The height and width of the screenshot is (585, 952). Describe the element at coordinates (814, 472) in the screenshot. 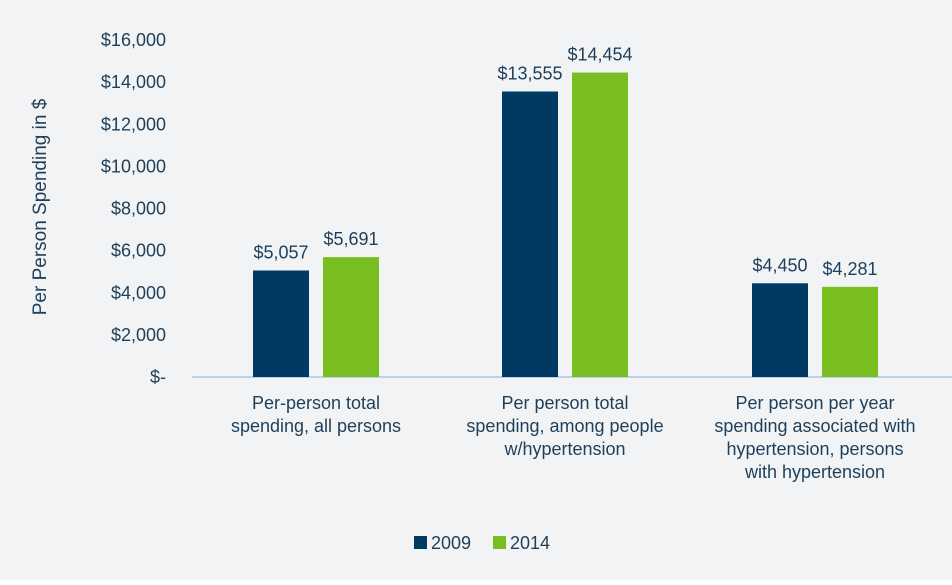

I see `category-label: with hypertension` at that location.